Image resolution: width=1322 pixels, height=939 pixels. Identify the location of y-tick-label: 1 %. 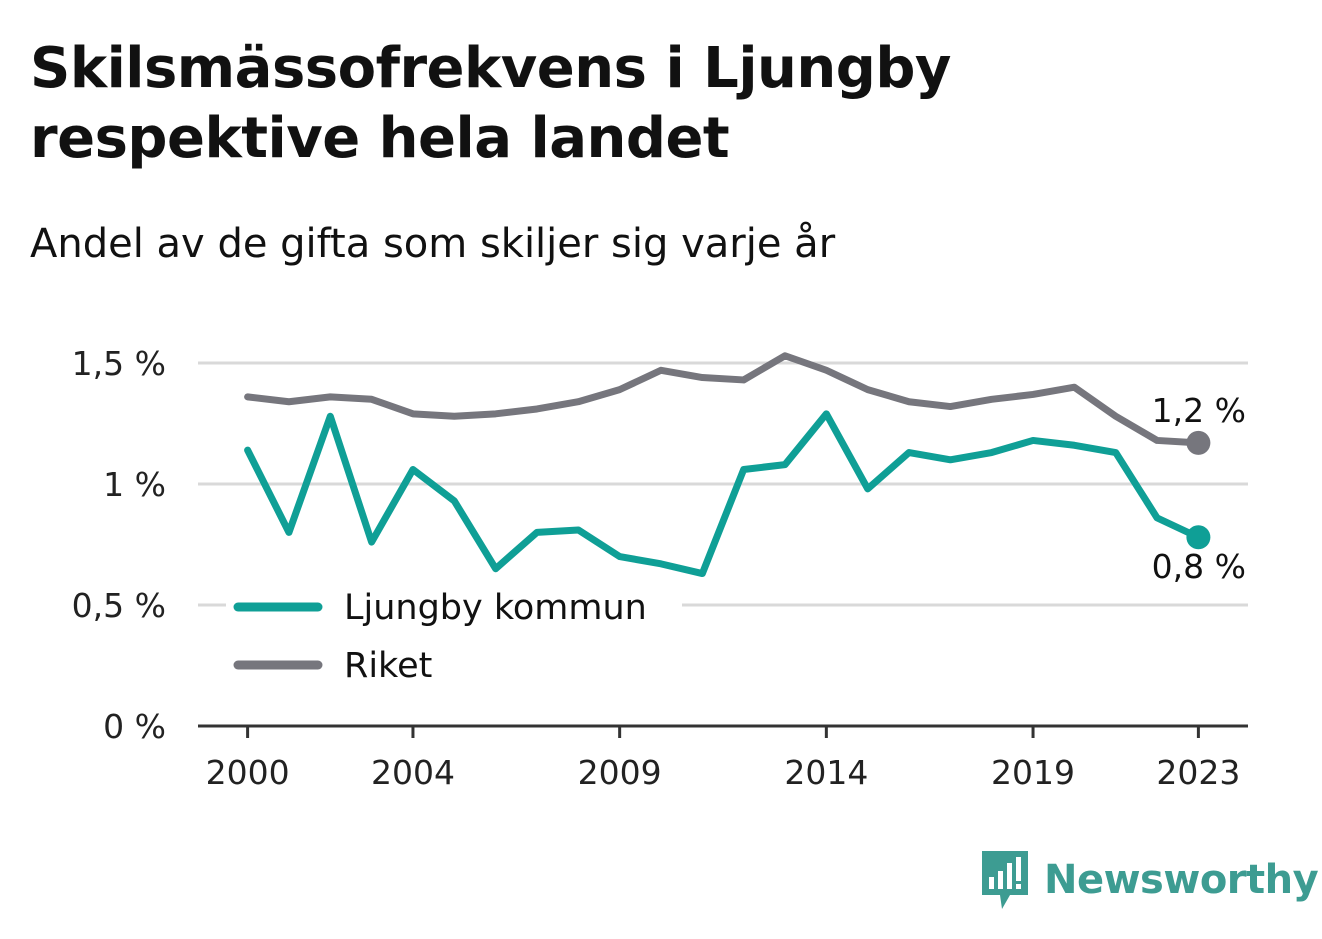
(134, 484).